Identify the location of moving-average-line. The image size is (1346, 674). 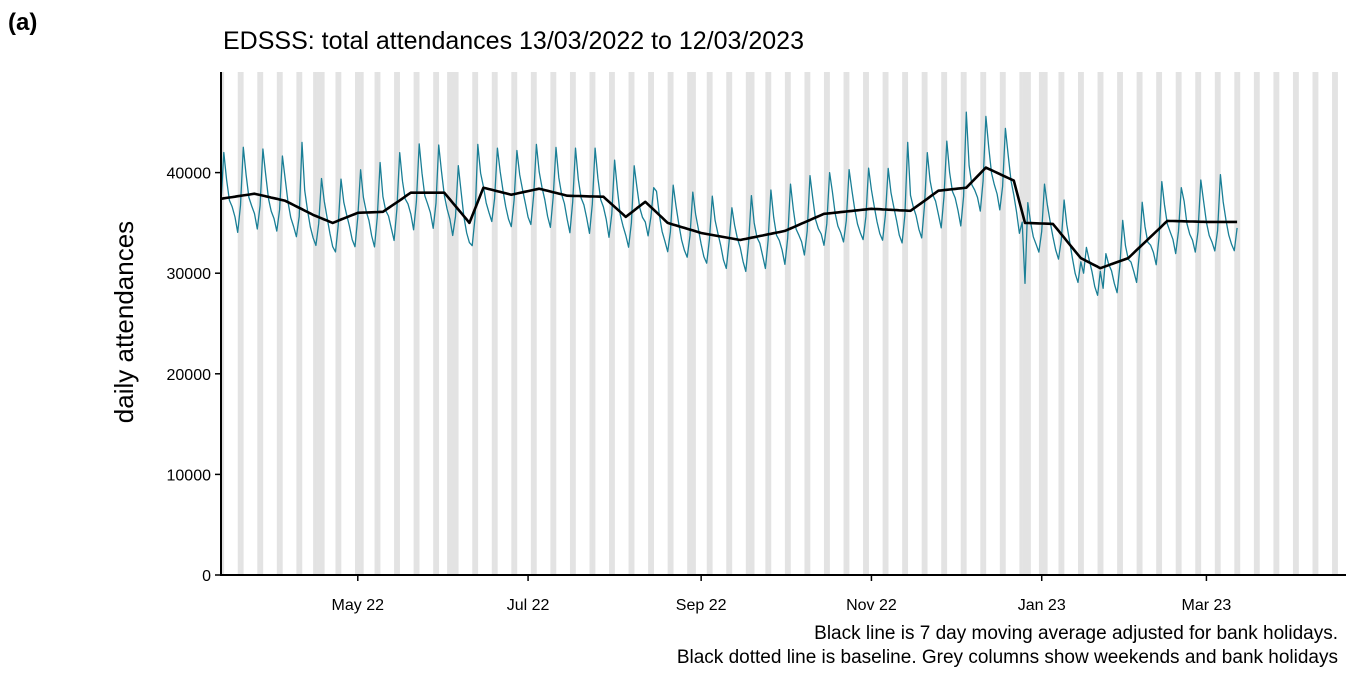
(729, 218).